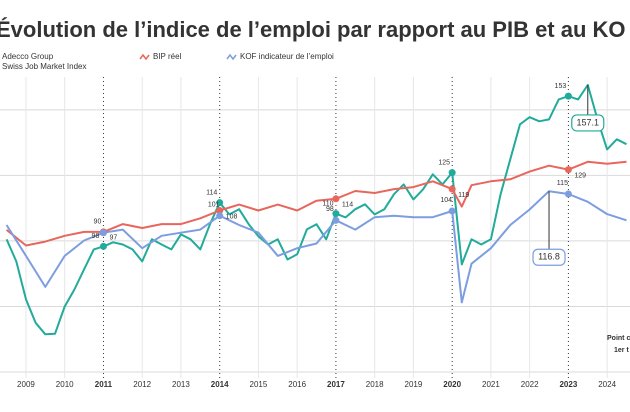  Describe the element at coordinates (561, 86) in the screenshot. I see `data-label: 153` at that location.